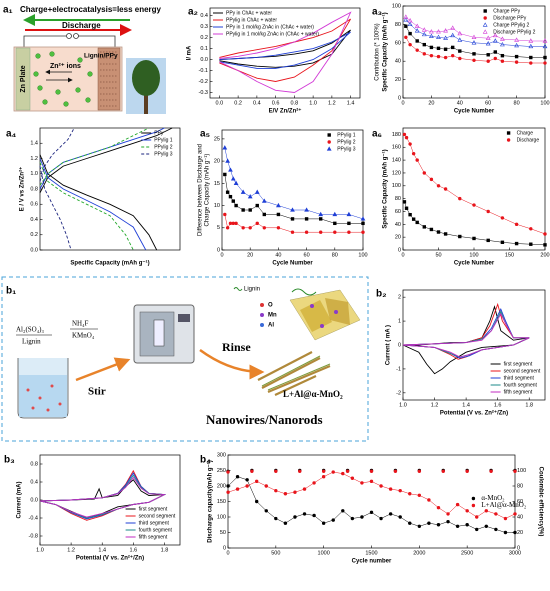  What do you see at coordinates (520, 517) in the screenshot?
I see `y2-tick-label: 40` at bounding box center [520, 517].